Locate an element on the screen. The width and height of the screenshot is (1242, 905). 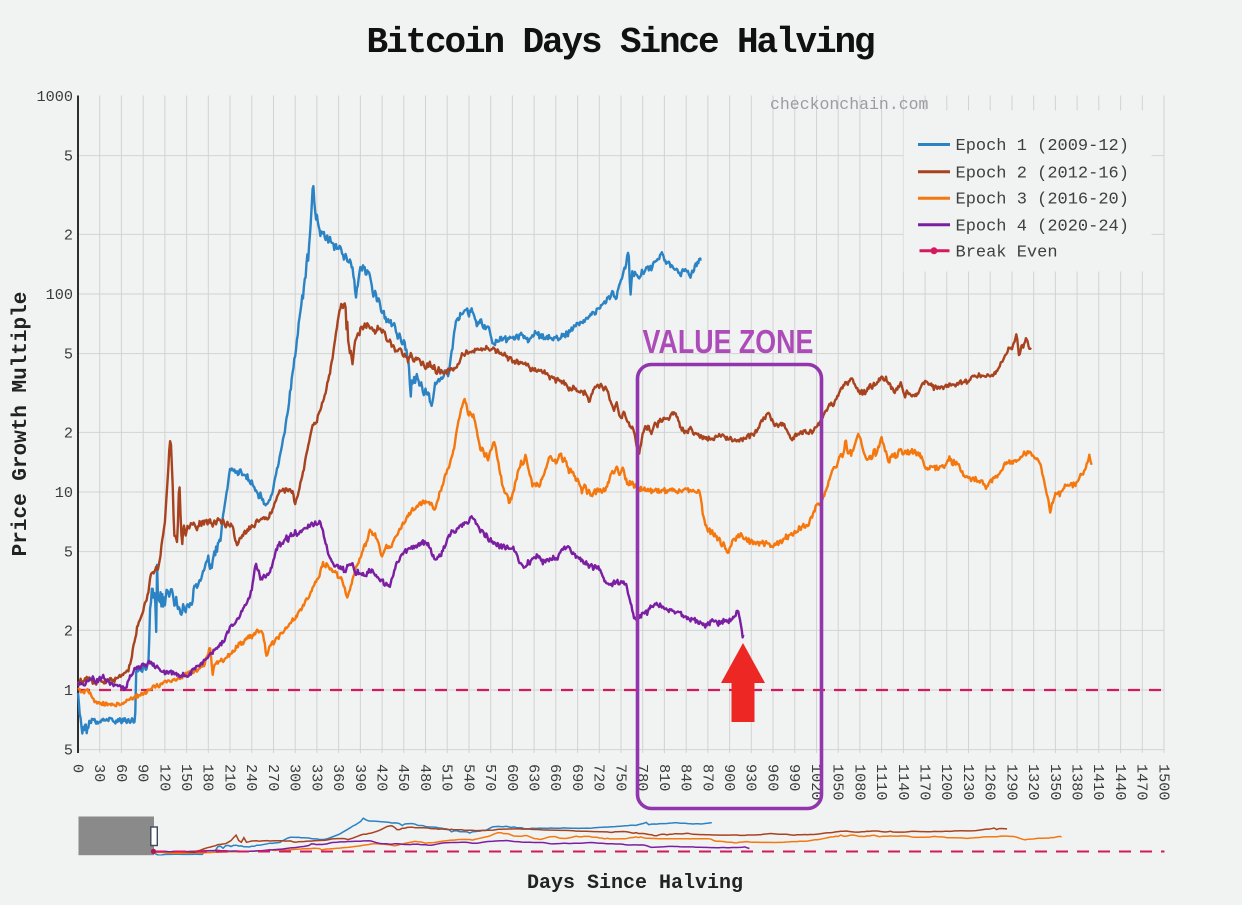
svg-text: 990 is located at coordinates (794, 777).